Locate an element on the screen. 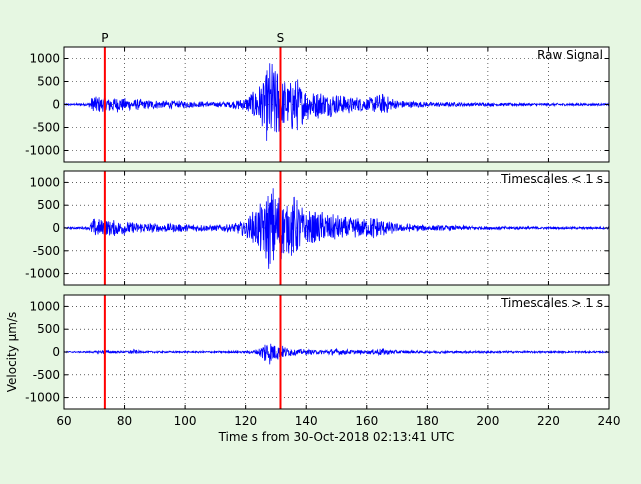  x-tick-label: 220 is located at coordinates (548, 421).